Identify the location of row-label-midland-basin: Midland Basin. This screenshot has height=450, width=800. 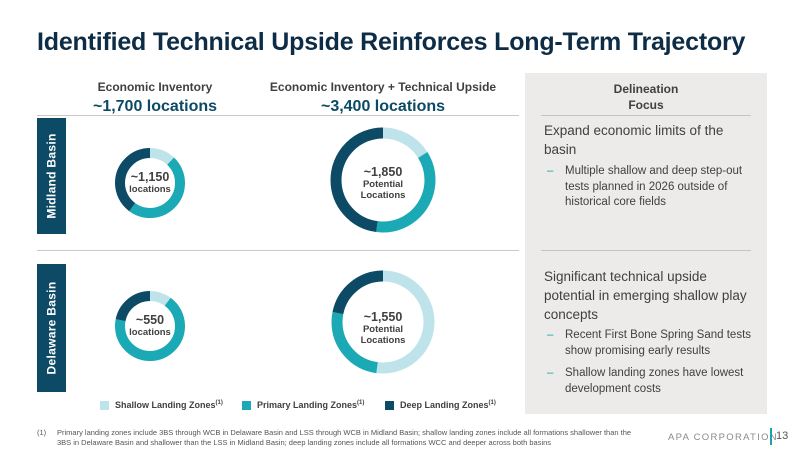
(51, 176).